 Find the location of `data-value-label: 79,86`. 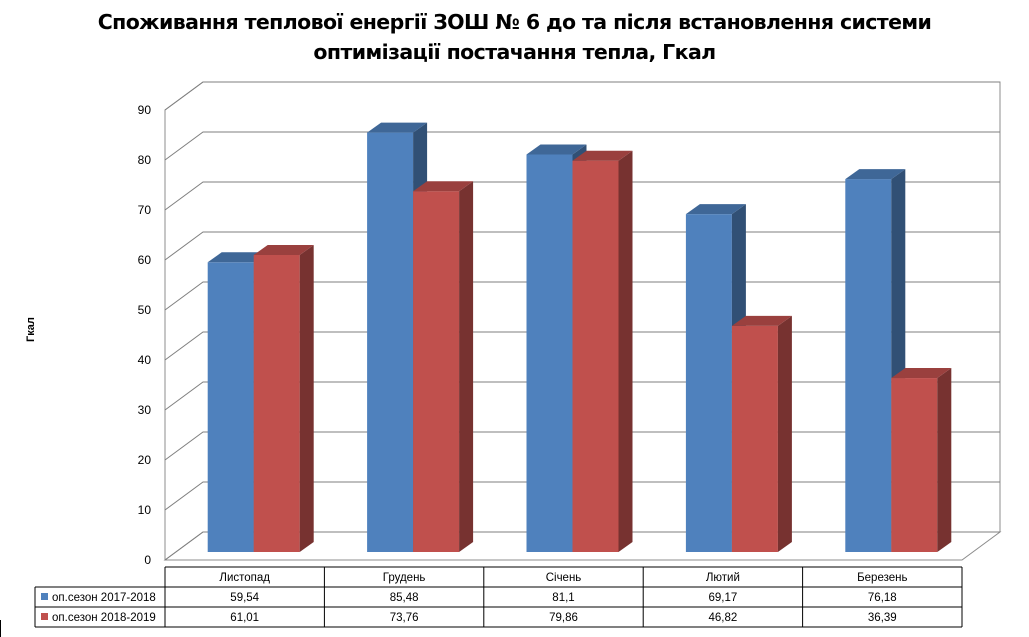

data-value-label: 79,86 is located at coordinates (563, 618).